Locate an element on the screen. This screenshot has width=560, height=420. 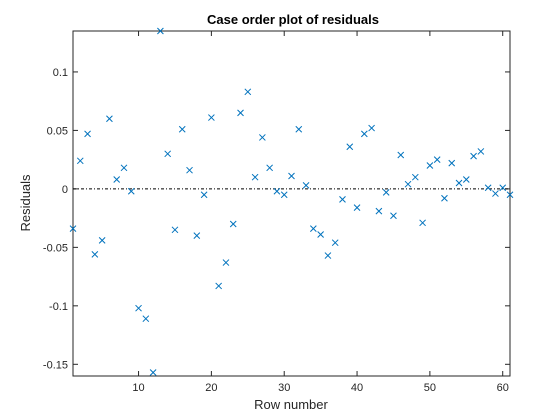
y-tick-label: -0.15 is located at coordinates (55, 365).